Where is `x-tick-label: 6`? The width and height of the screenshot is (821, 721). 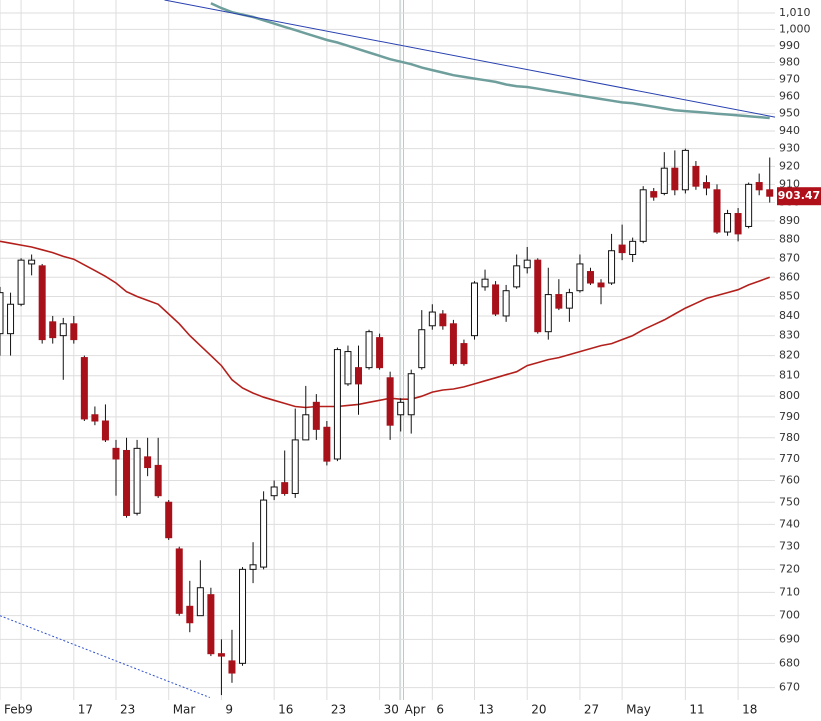 x-tick-label: 6 is located at coordinates (440, 710).